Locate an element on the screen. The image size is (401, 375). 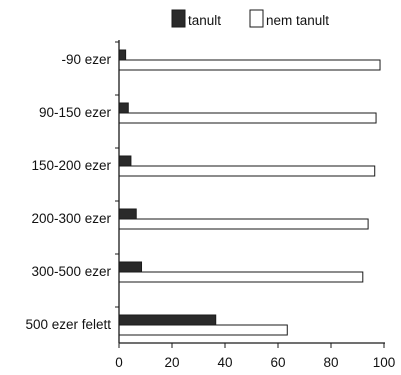
bar-nem-tanult-90-ezer is located at coordinates (249, 65).